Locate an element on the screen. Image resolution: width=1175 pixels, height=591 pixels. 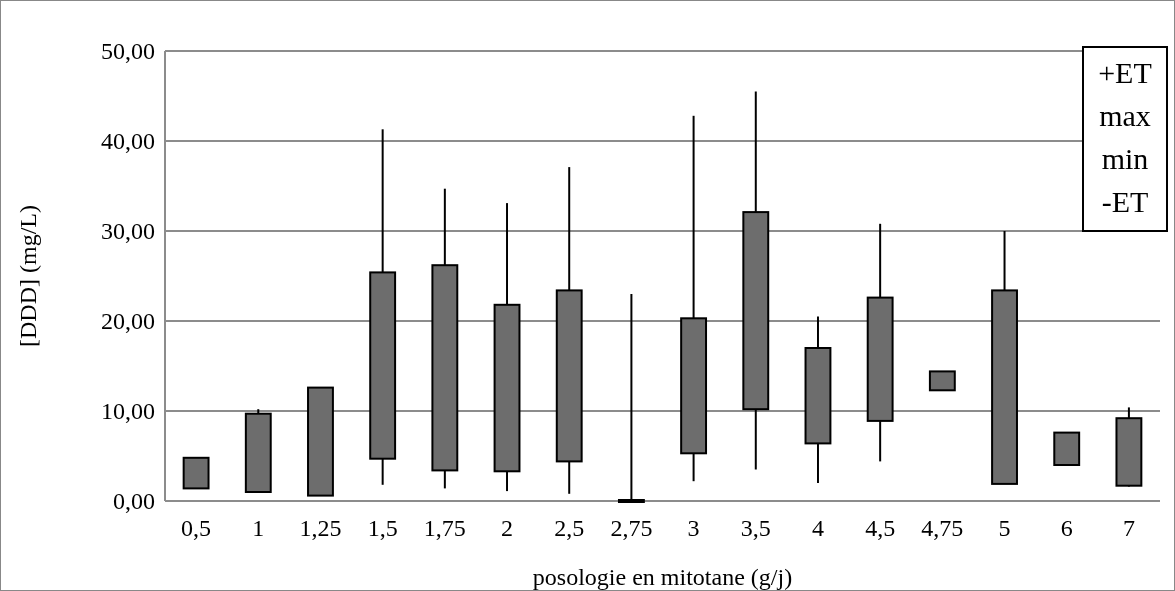
x-tick-label: 4,5 is located at coordinates (880, 528).